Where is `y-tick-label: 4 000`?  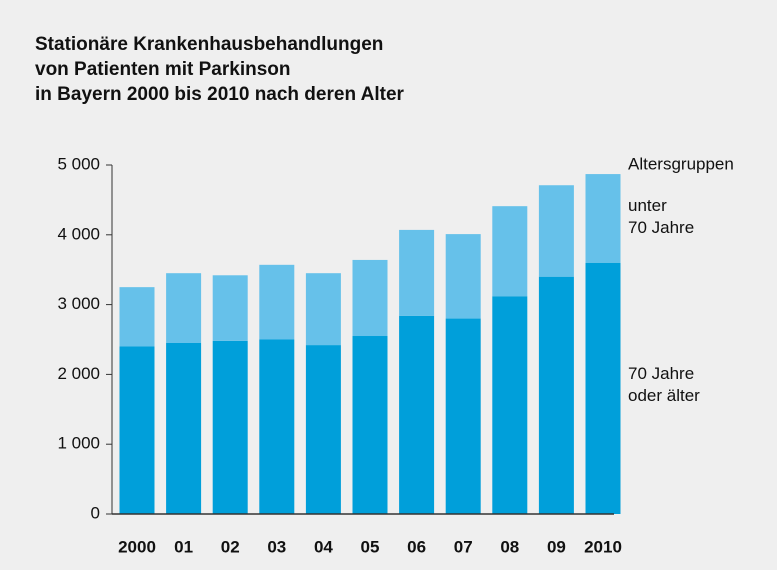
y-tick-label: 4 000 is located at coordinates (78, 233).